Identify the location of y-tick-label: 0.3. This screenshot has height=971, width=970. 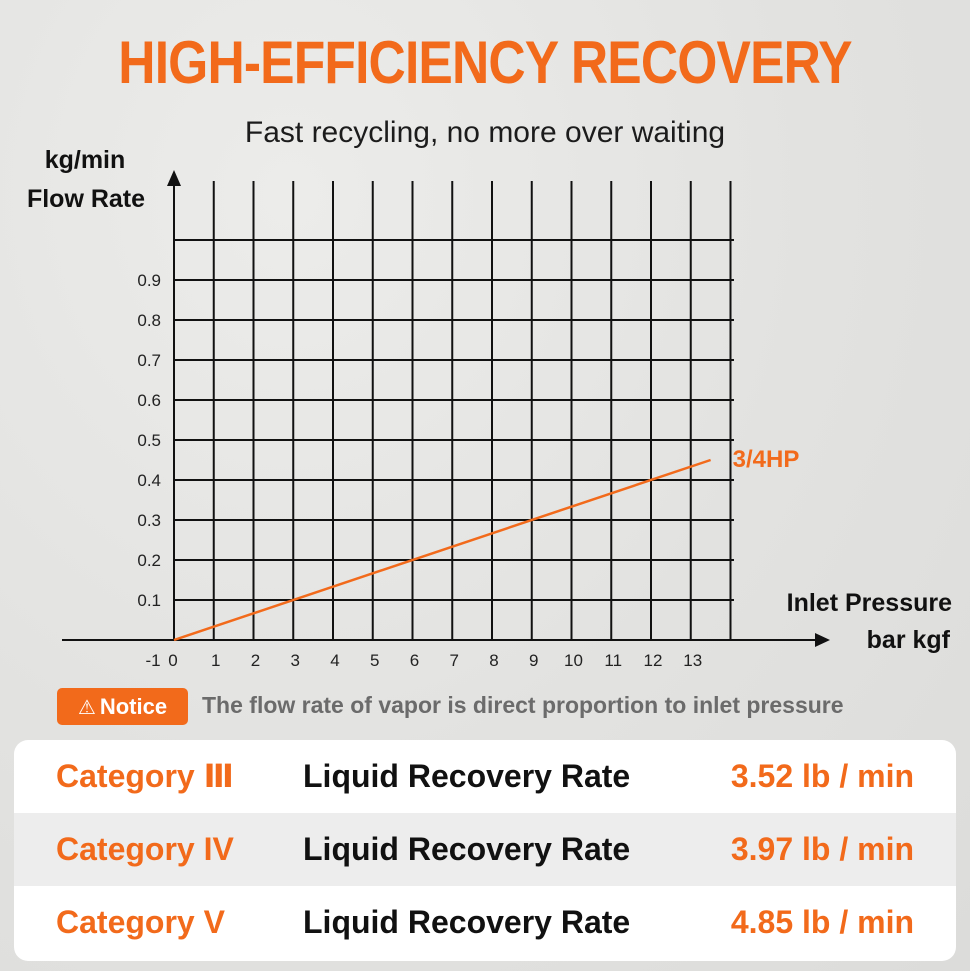
(149, 520).